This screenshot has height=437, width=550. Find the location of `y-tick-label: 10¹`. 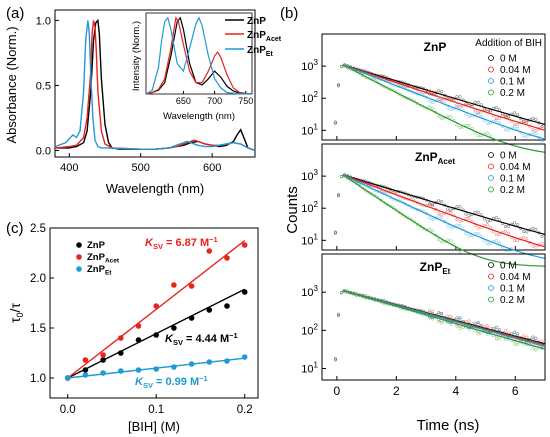

y-tick-label: 10¹ is located at coordinates (309, 129).